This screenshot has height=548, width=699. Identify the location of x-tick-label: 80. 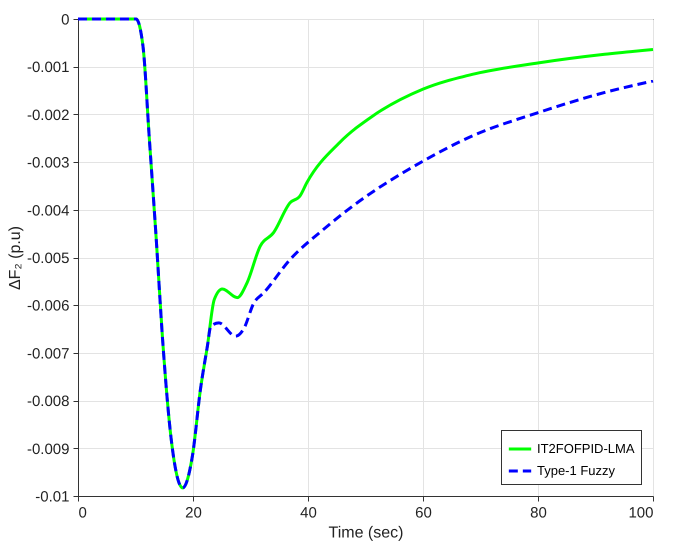
(538, 513).